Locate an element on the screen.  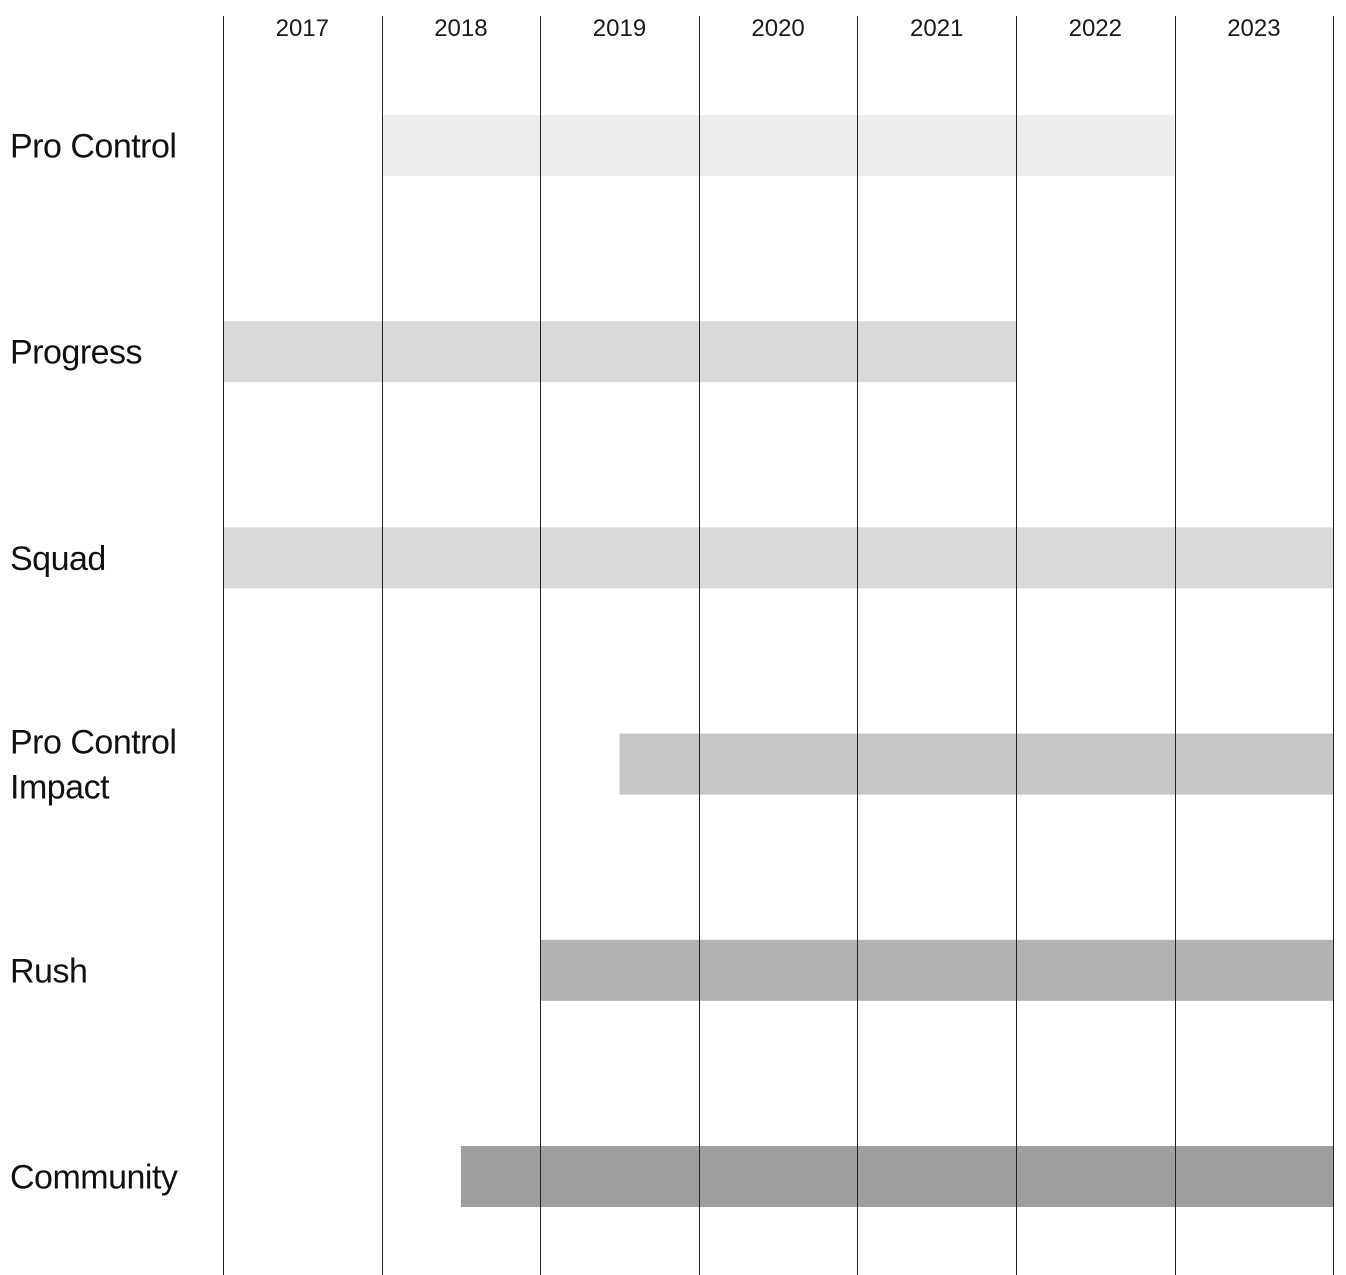
year-tick-2017: 2017 is located at coordinates (302, 28).